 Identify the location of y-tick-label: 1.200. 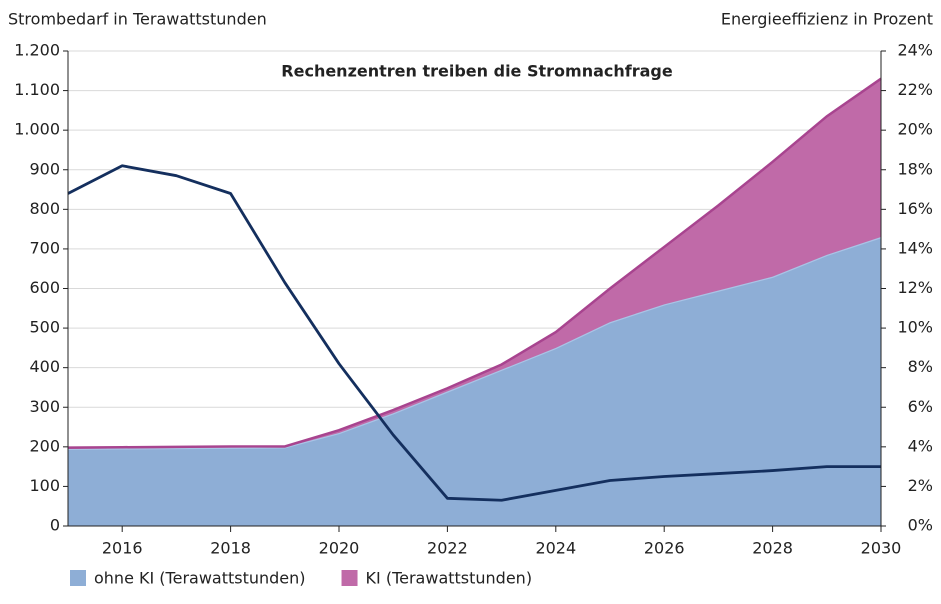
(37, 50).